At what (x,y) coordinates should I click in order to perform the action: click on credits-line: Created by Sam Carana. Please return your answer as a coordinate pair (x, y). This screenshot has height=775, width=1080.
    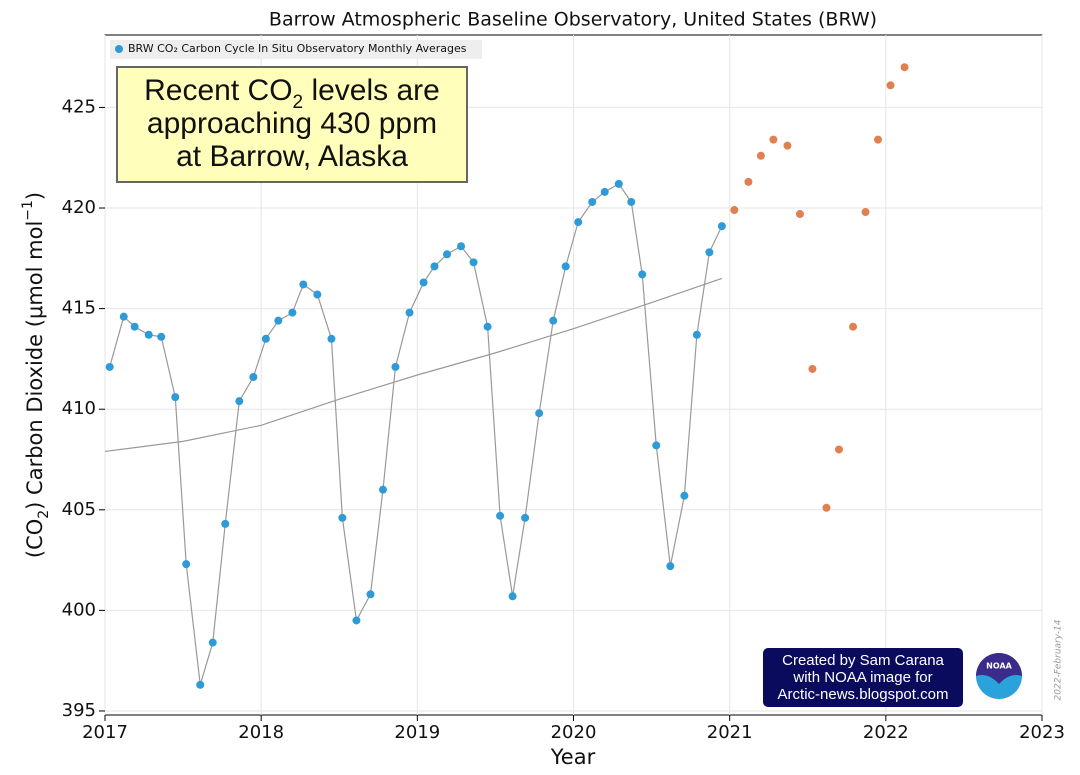
    Looking at the image, I should click on (863, 660).